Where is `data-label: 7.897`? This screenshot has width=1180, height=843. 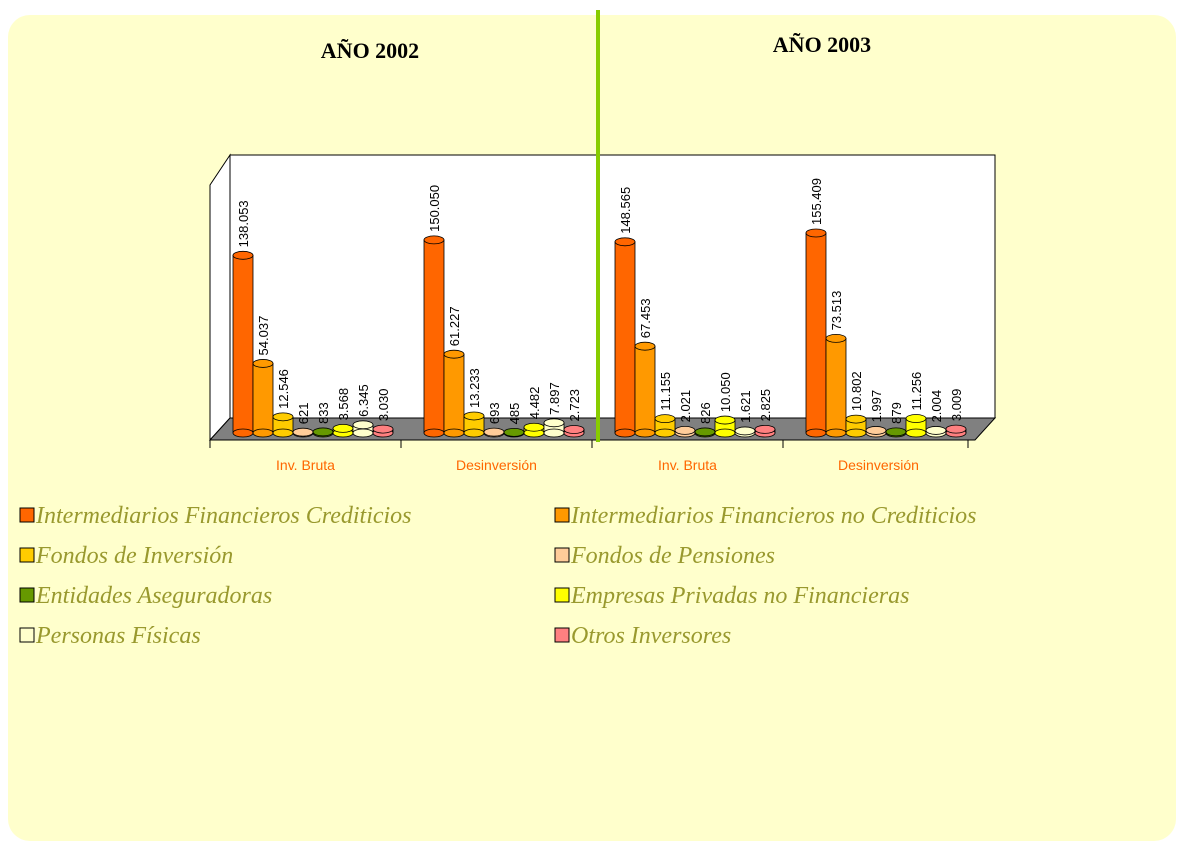 data-label: 7.897 is located at coordinates (554, 398).